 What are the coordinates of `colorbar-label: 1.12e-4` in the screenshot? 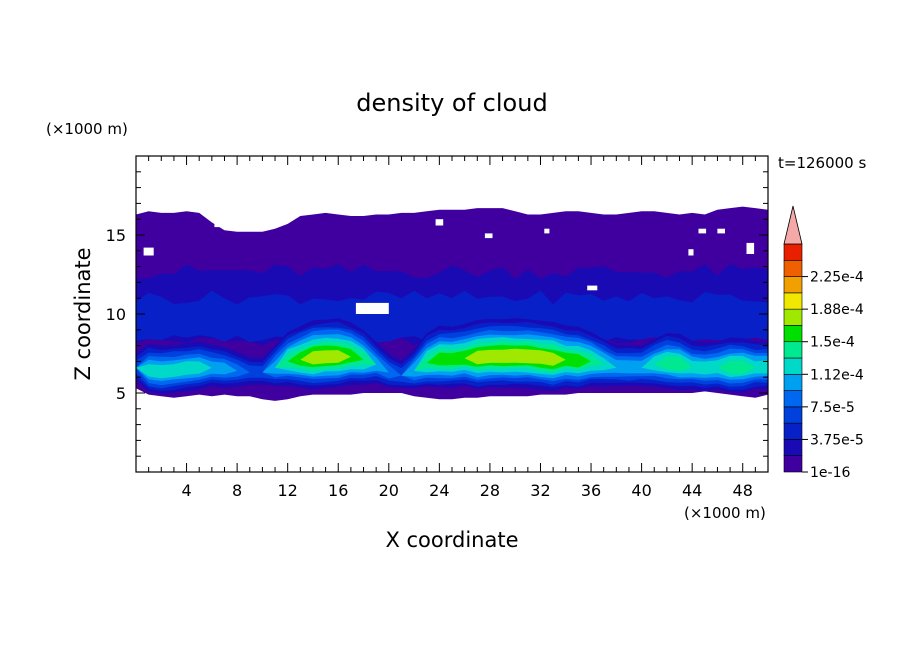 It's located at (837, 375).